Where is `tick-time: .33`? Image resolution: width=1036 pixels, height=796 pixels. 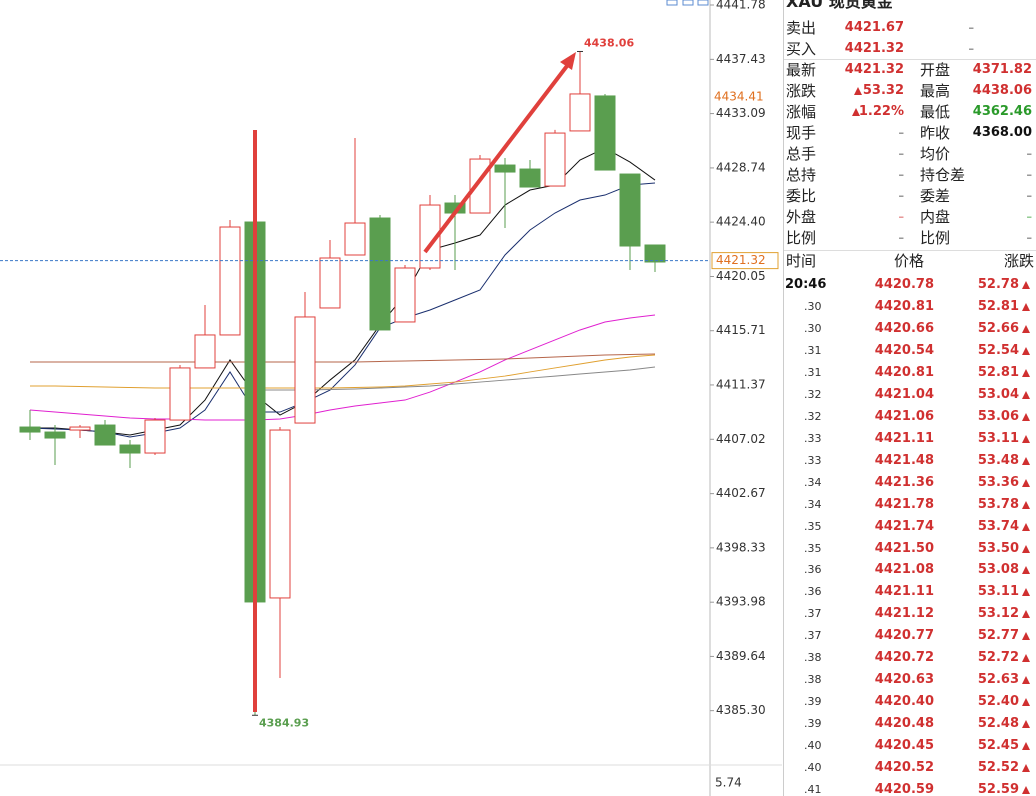 tick-time: .33 is located at coordinates (813, 460).